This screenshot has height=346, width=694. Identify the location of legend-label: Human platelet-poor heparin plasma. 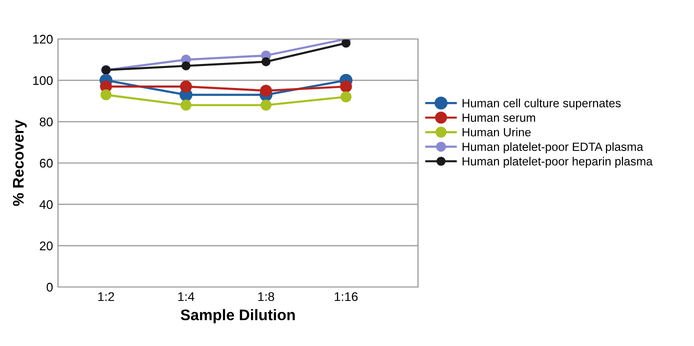
(557, 162).